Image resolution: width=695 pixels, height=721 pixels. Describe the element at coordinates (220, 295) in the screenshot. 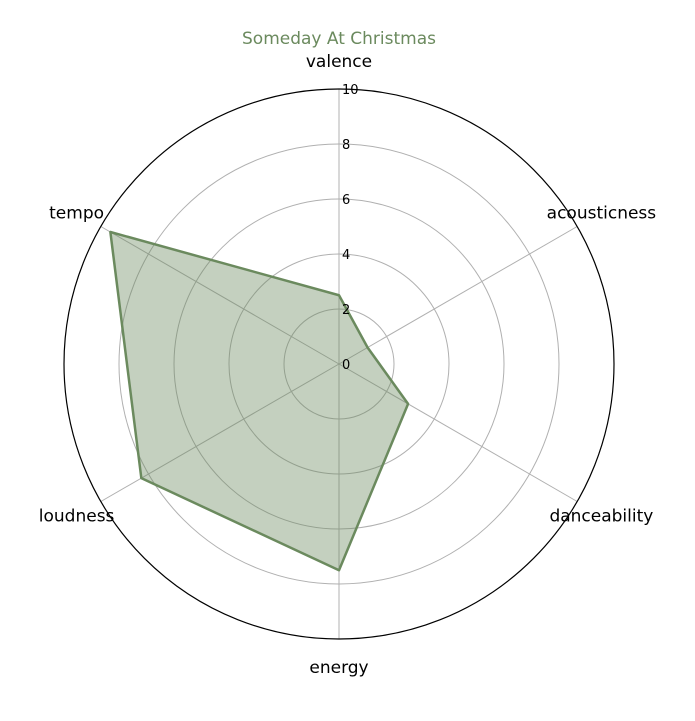

I see `spoke-tempo` at that location.